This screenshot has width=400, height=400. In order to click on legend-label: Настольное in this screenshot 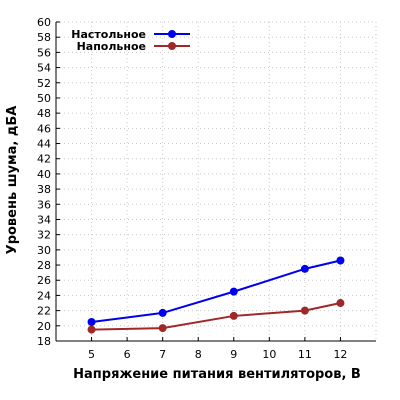, I will do `click(108, 34)`.